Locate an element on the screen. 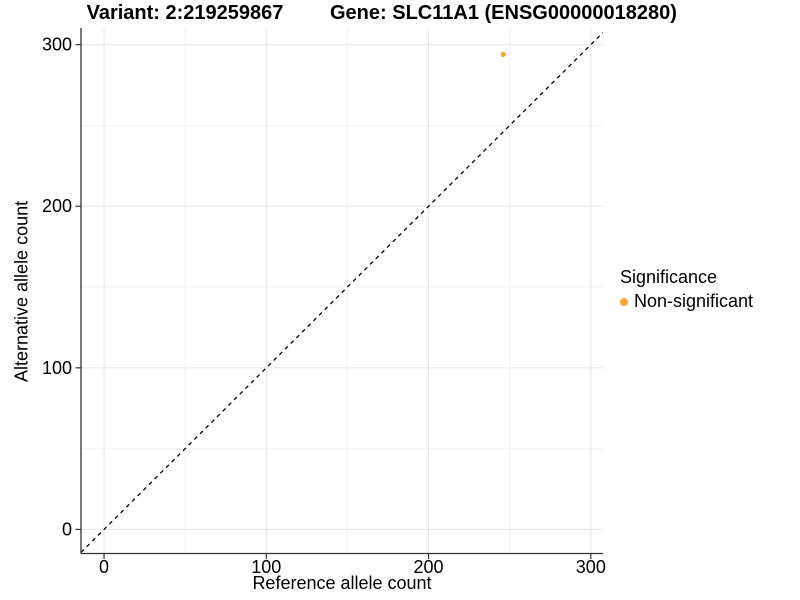 The height and width of the screenshot is (600, 800). x-tick-label: 0 is located at coordinates (104, 567).